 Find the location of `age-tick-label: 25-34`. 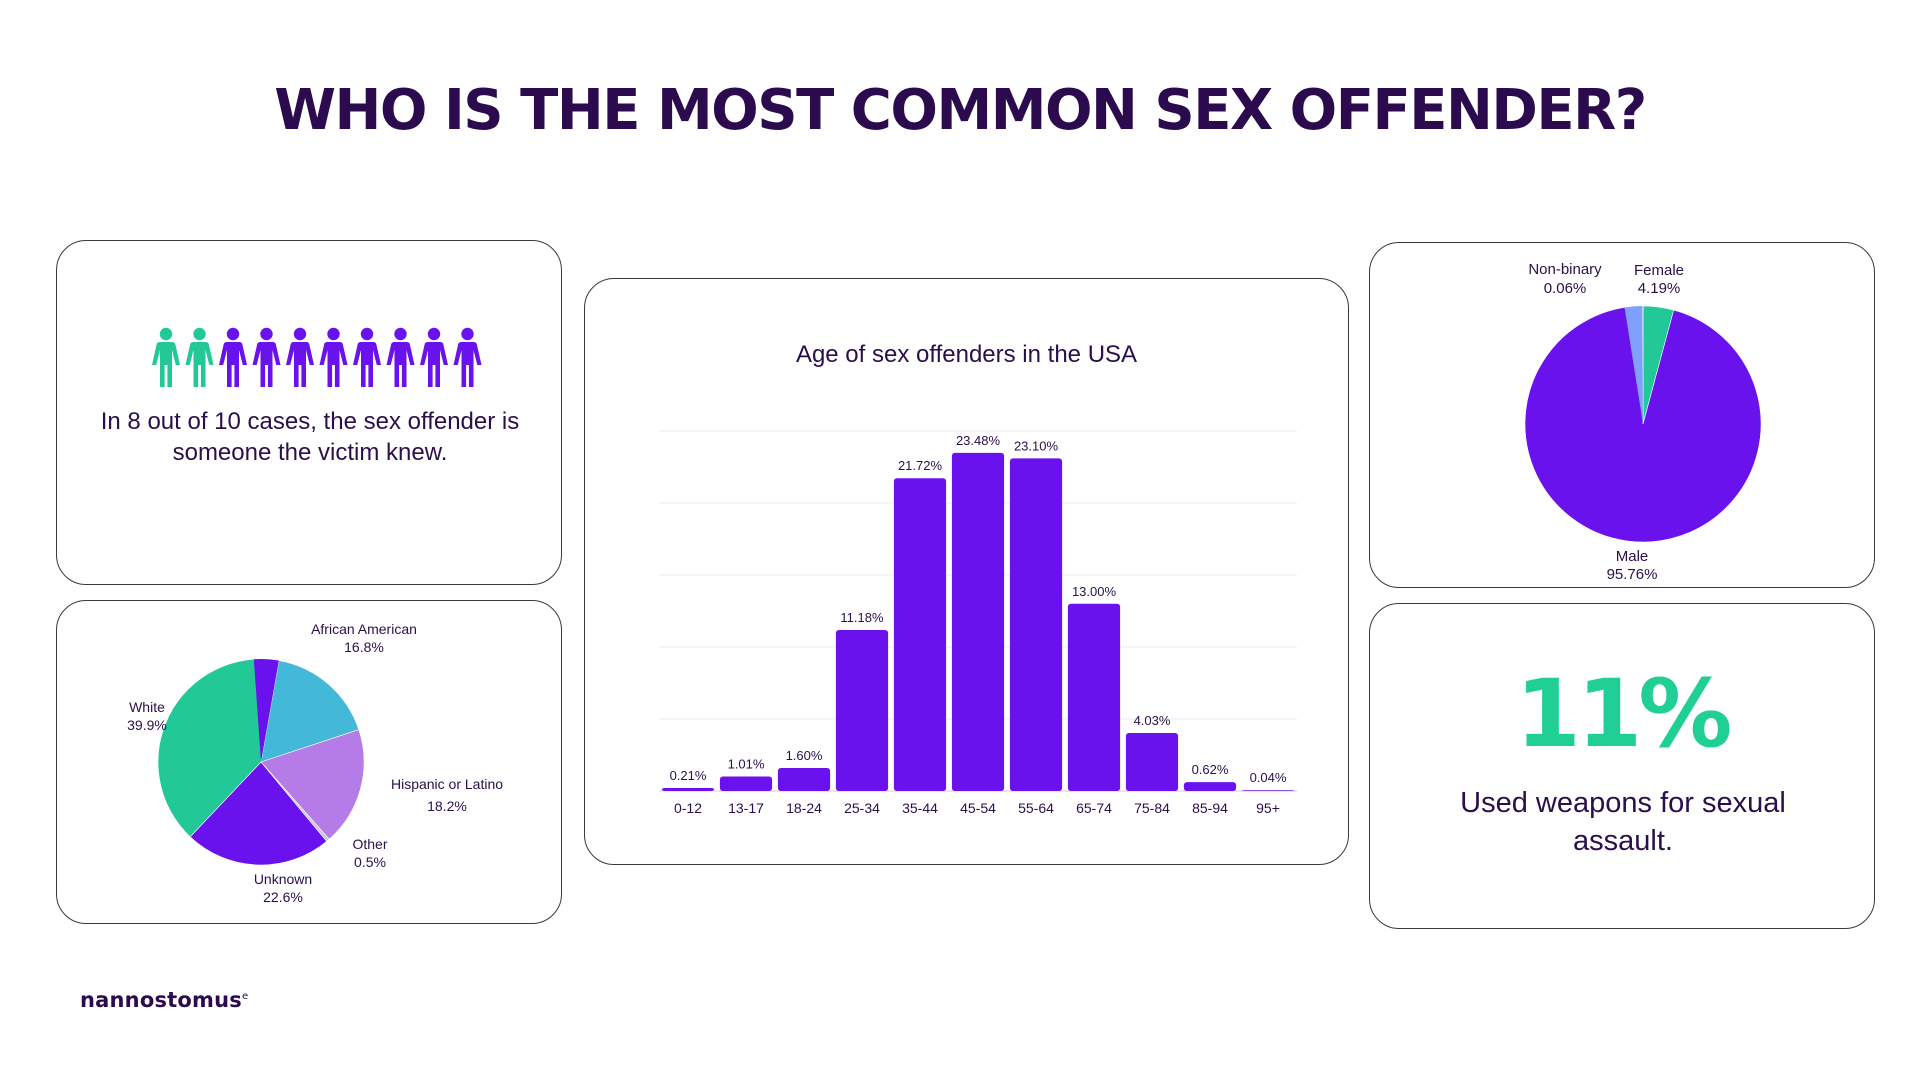

age-tick-label: 25-34 is located at coordinates (862, 808).